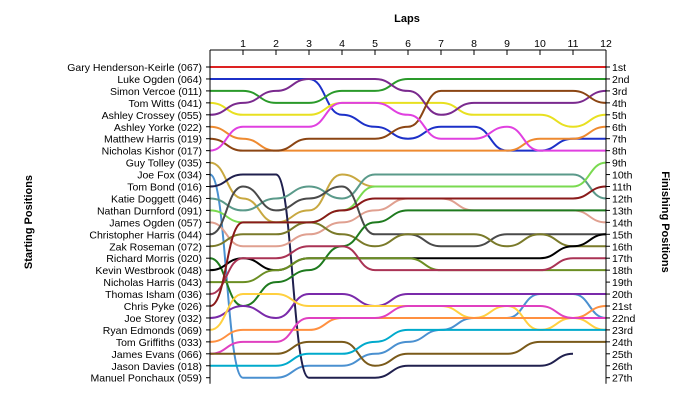 The width and height of the screenshot is (700, 405). Describe the element at coordinates (622, 247) in the screenshot. I see `finish-label-16th: 16th` at that location.